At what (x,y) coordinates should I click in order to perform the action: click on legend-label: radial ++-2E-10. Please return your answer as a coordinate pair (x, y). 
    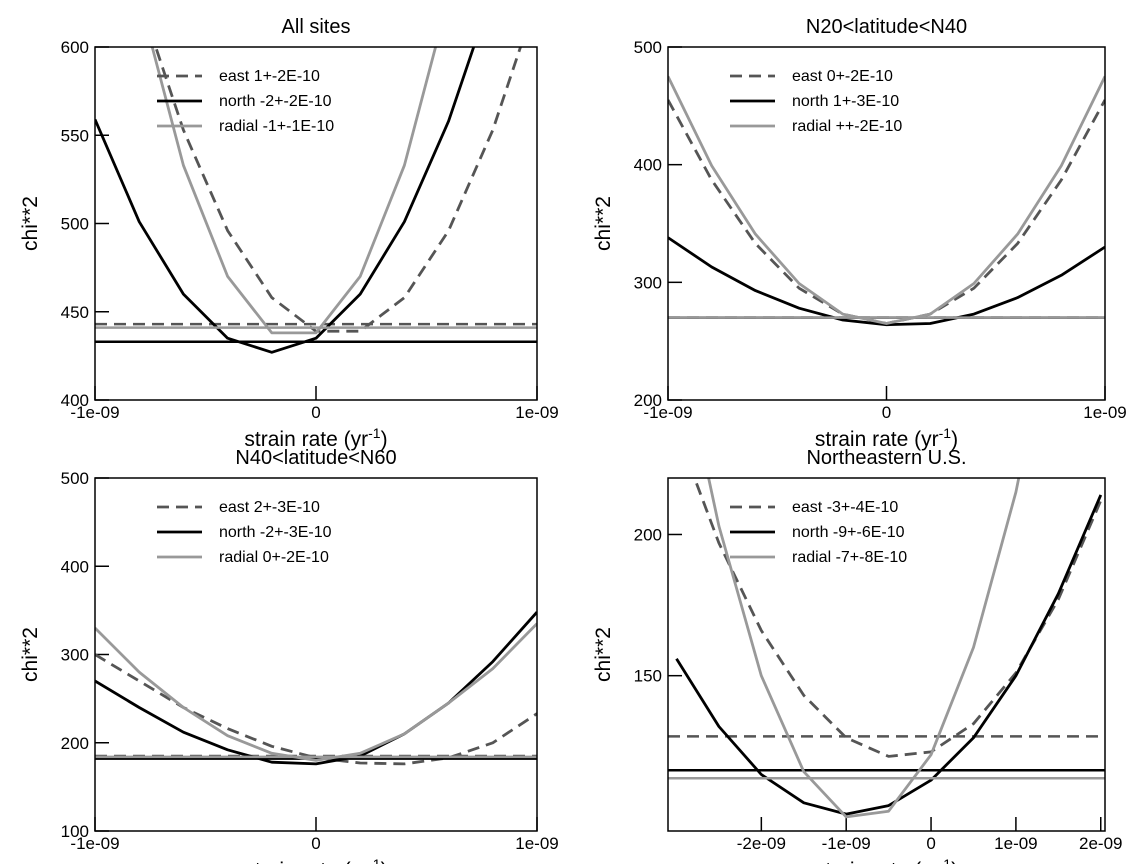
    Looking at the image, I should click on (847, 126).